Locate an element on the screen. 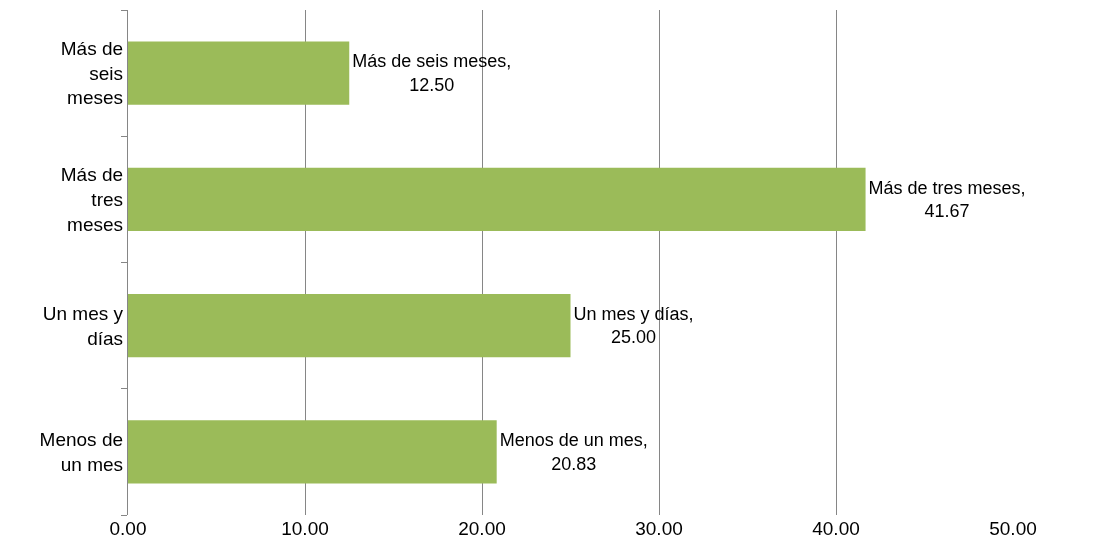 The height and width of the screenshot is (549, 1097). data-label: Menos de un mes, 20.83 is located at coordinates (573, 452).